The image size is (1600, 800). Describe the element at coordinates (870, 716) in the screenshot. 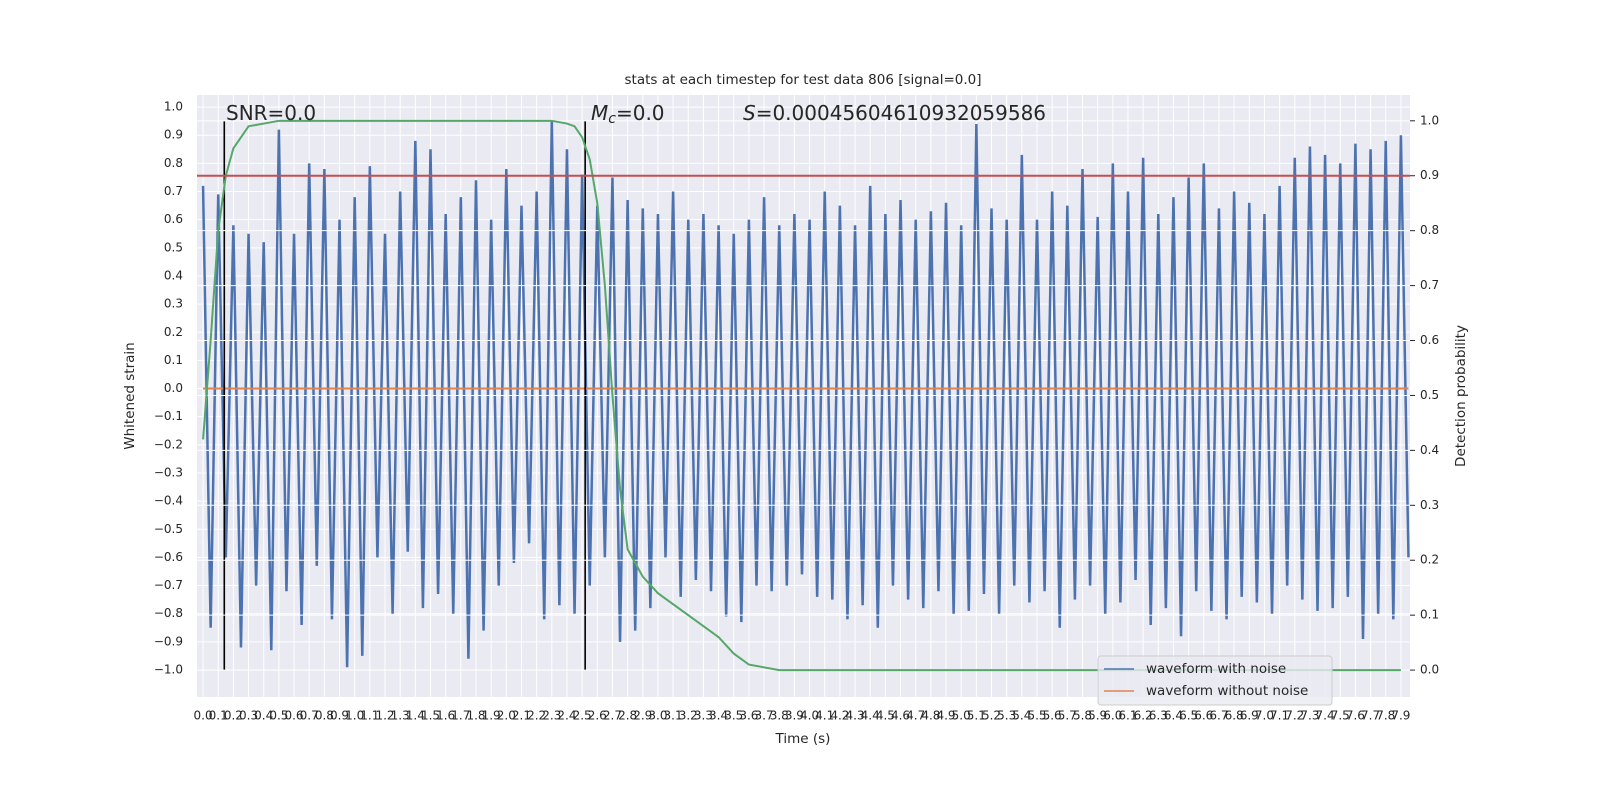

I see `x-tick-label: 4.4` at that location.